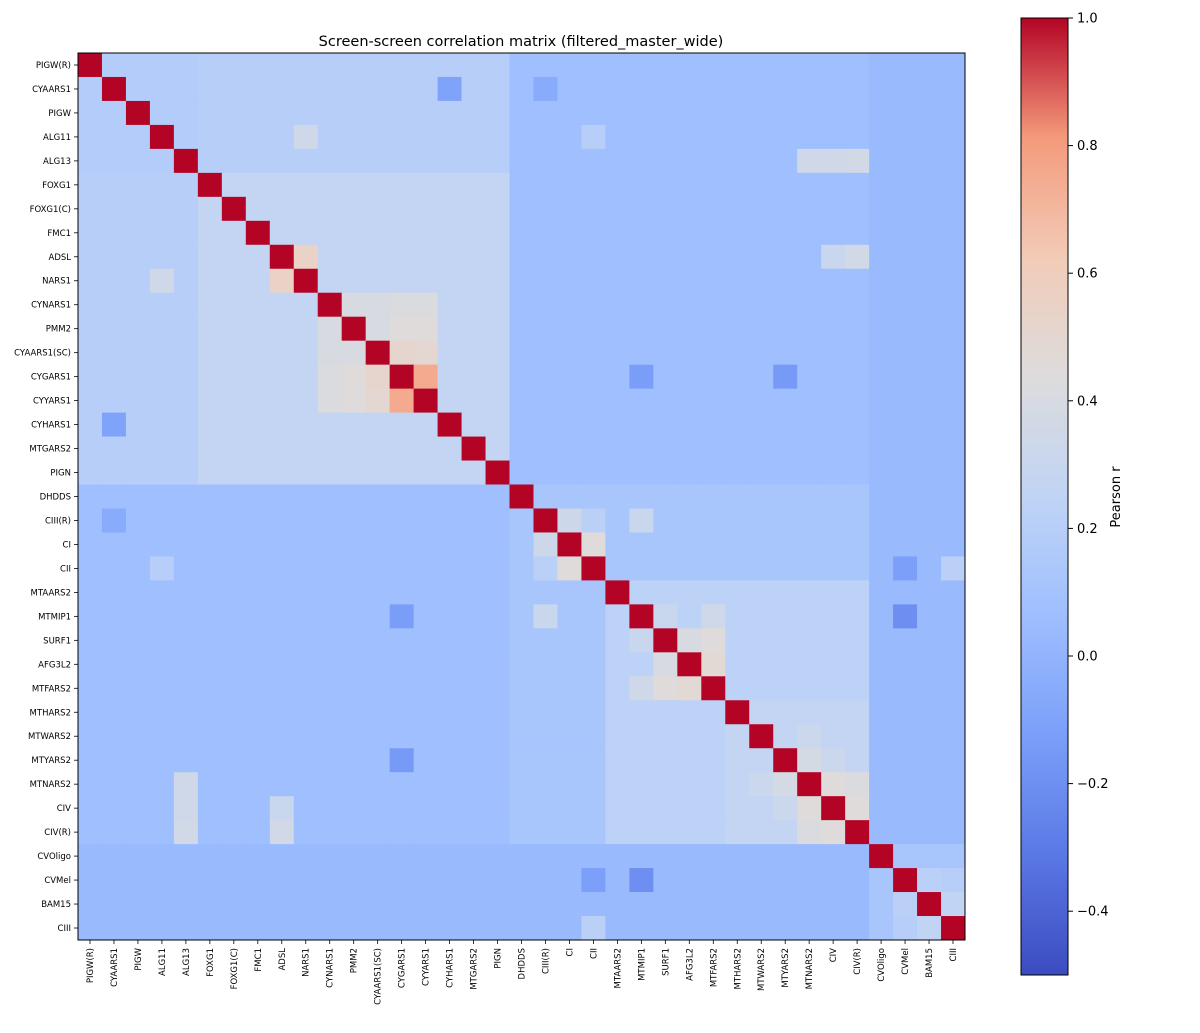 The image size is (1200, 1033). What do you see at coordinates (570, 952) in the screenshot?
I see `column-label: CI` at bounding box center [570, 952].